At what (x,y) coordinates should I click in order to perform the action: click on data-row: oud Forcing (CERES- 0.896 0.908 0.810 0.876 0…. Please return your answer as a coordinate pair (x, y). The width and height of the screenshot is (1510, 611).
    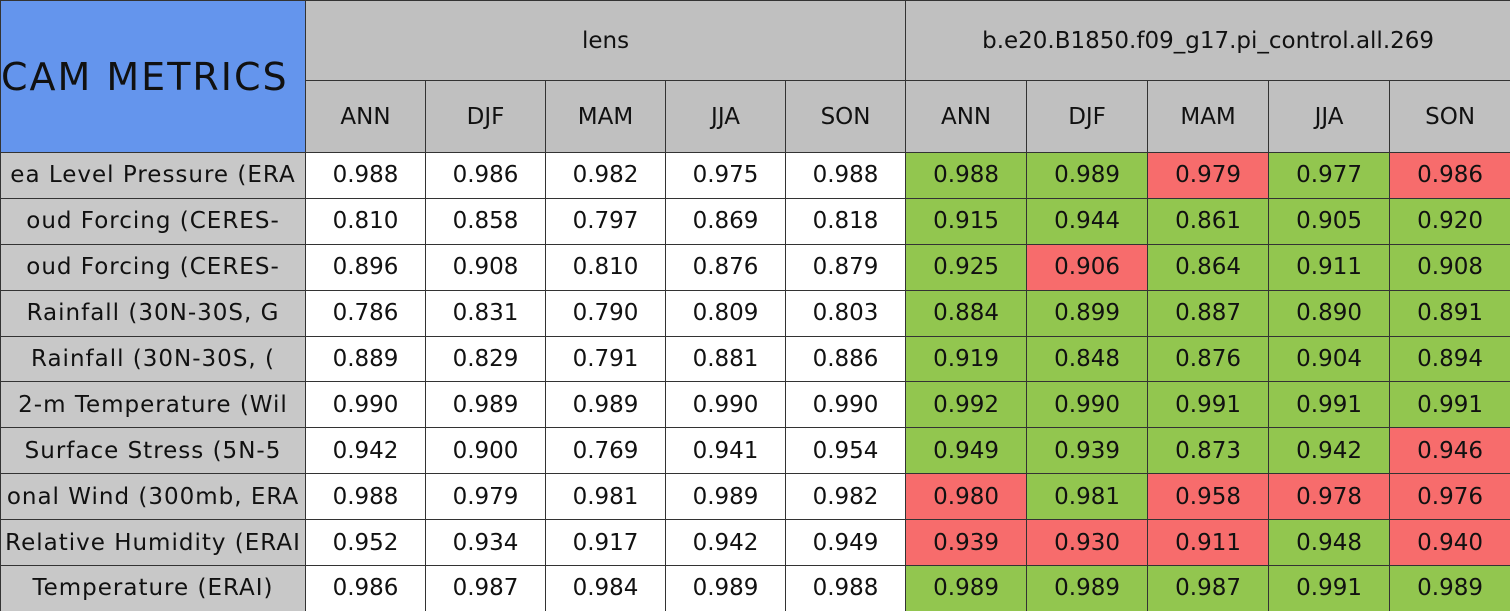
    Looking at the image, I should click on (755, 267).